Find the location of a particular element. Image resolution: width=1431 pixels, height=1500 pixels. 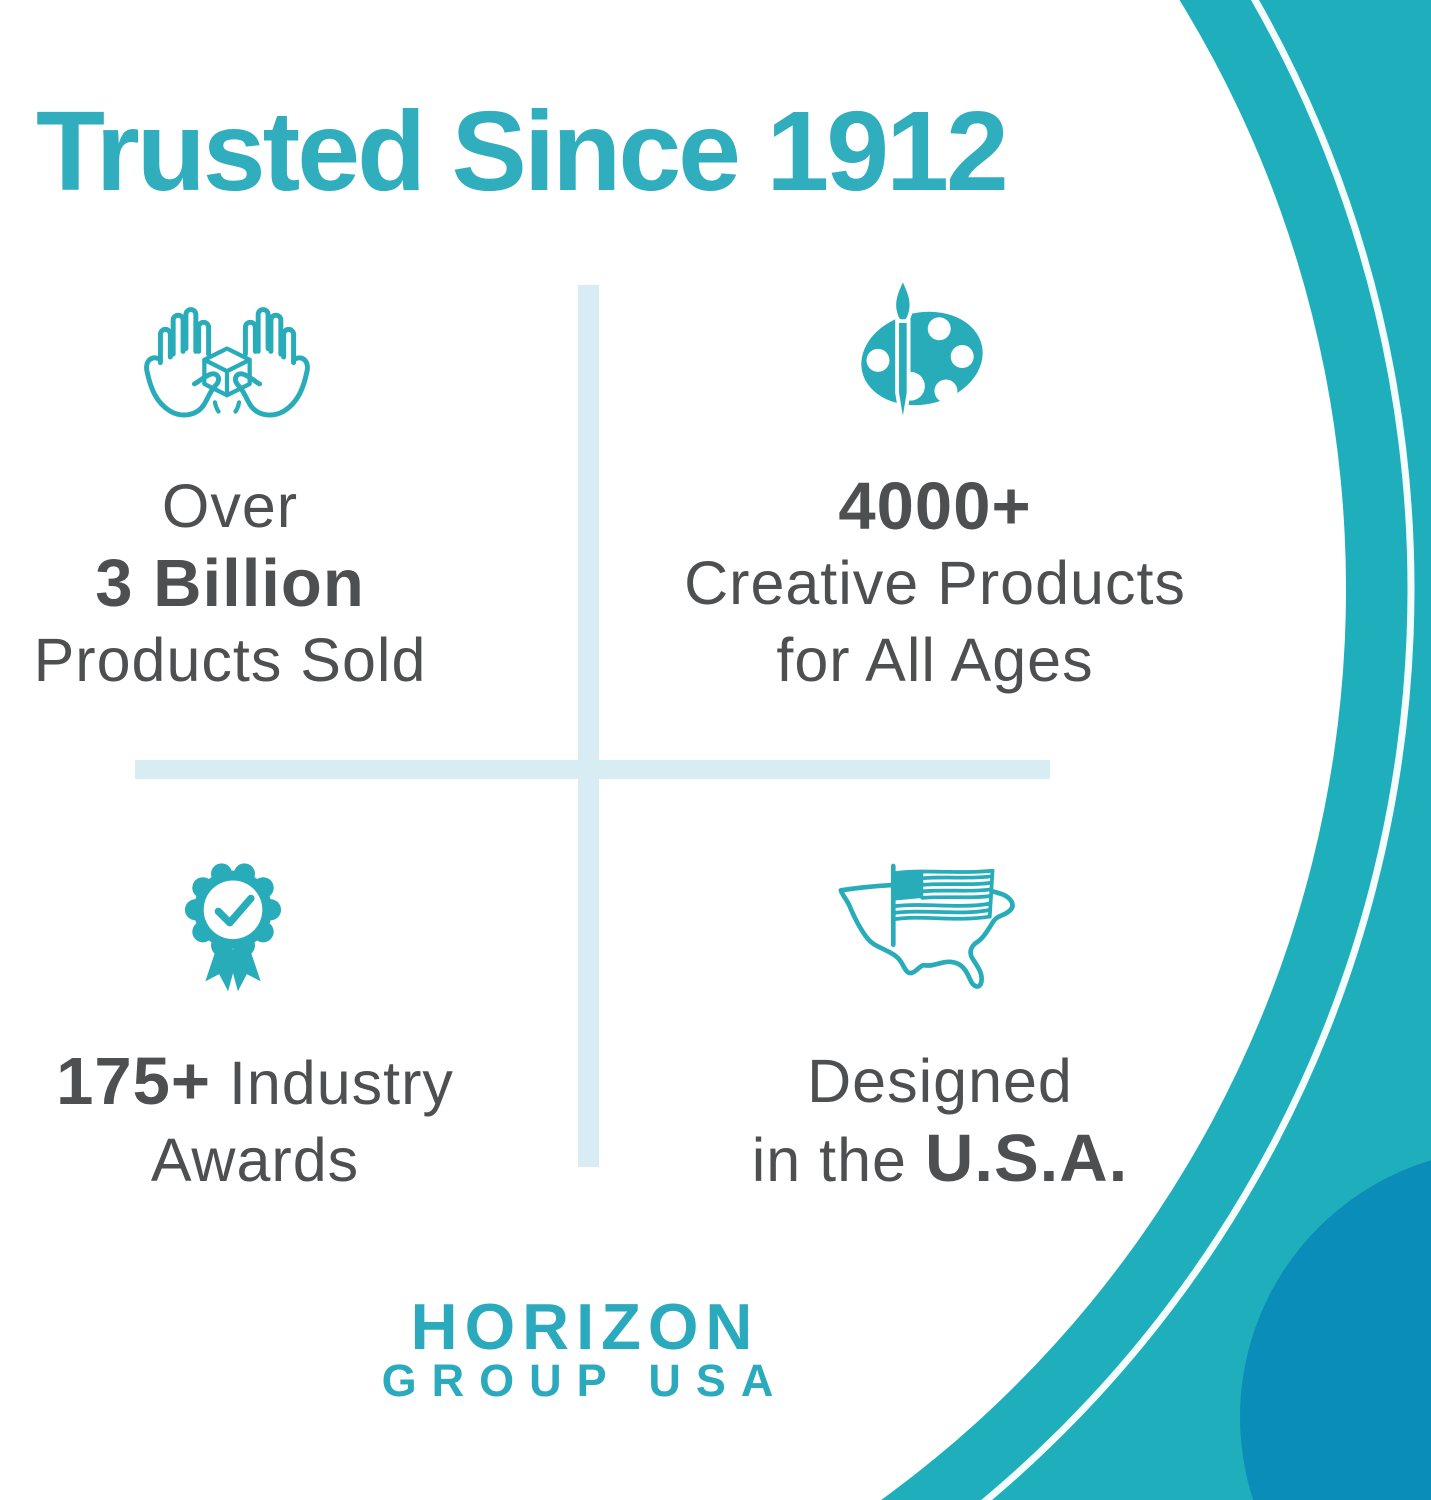

stat-line: Awards is located at coordinates (255, 1160).